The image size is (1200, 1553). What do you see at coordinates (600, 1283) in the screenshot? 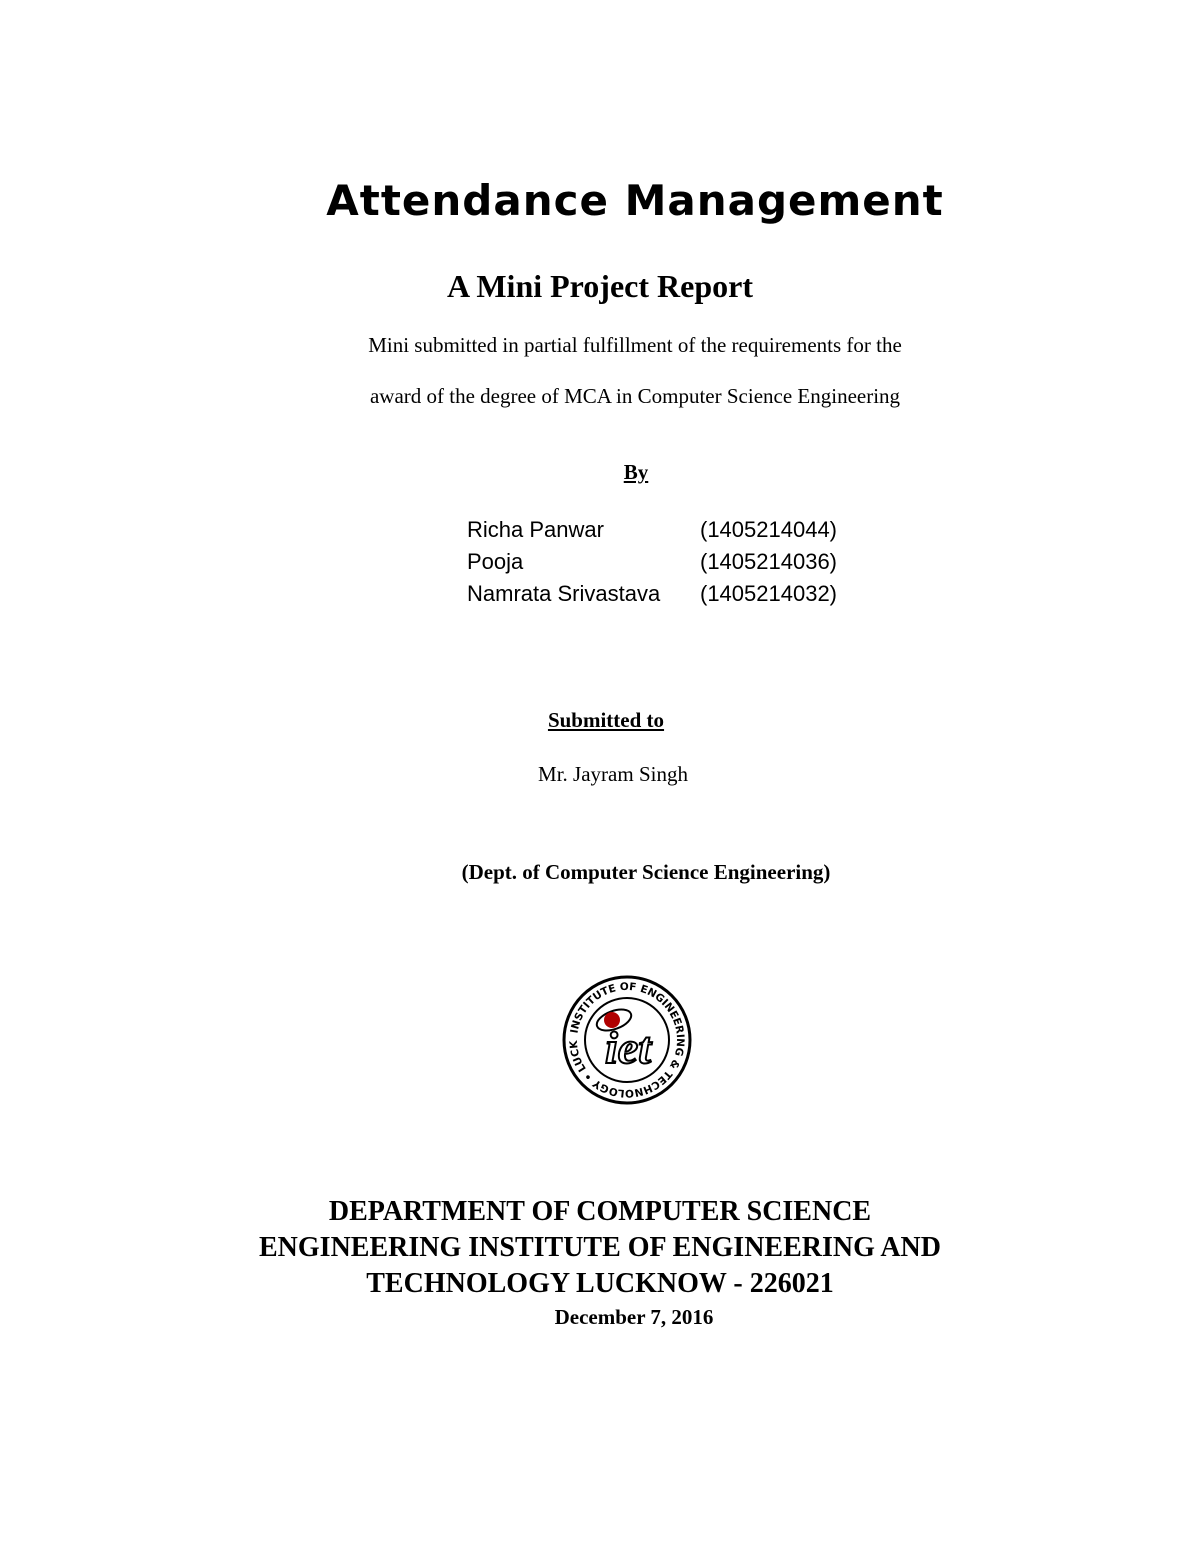
I see `institution-line-3: TECHNOLOGY LUCKNOW - 226021` at bounding box center [600, 1283].